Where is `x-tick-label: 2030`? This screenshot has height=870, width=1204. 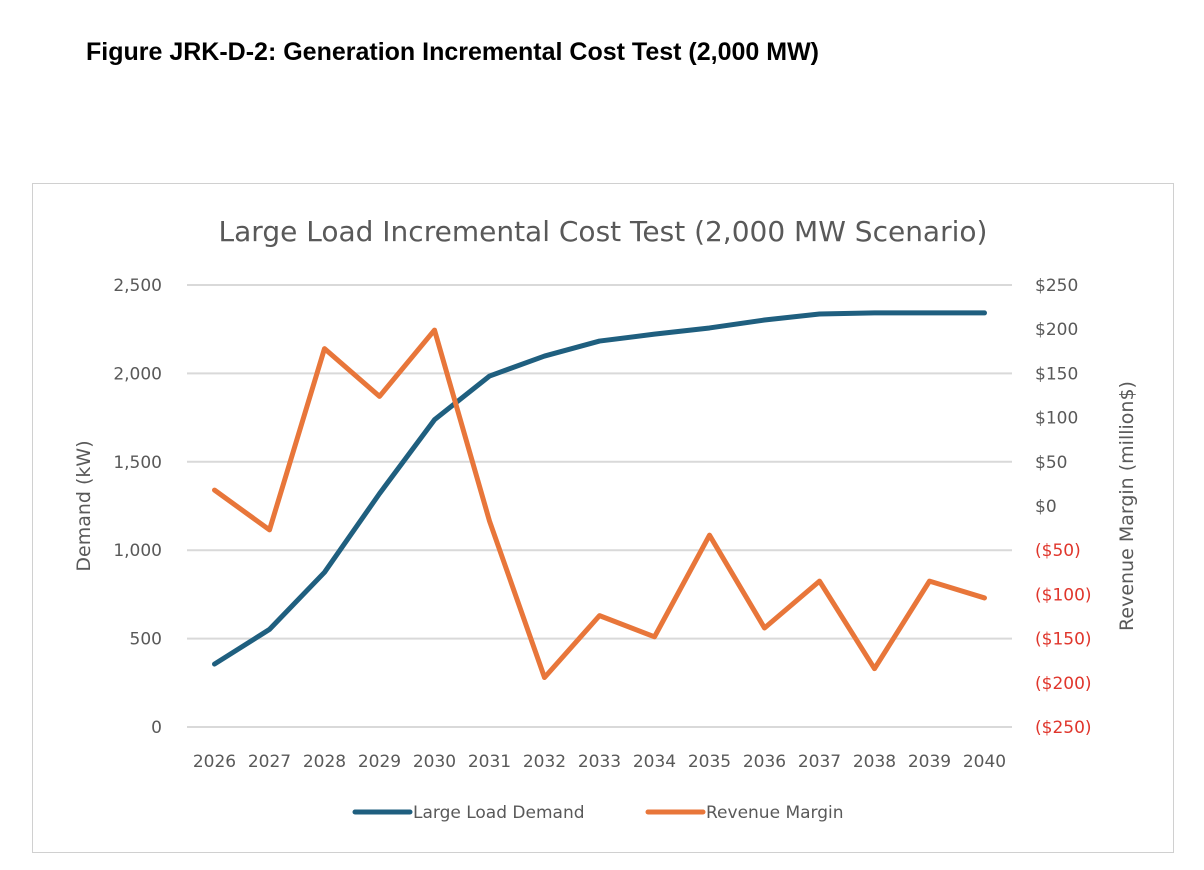
x-tick-label: 2030 is located at coordinates (434, 762).